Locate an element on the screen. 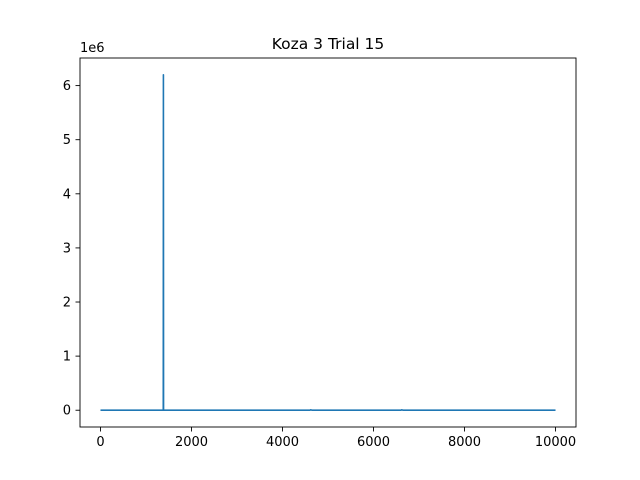 The width and height of the screenshot is (640, 480). x-tick-label: 8000 is located at coordinates (464, 442).